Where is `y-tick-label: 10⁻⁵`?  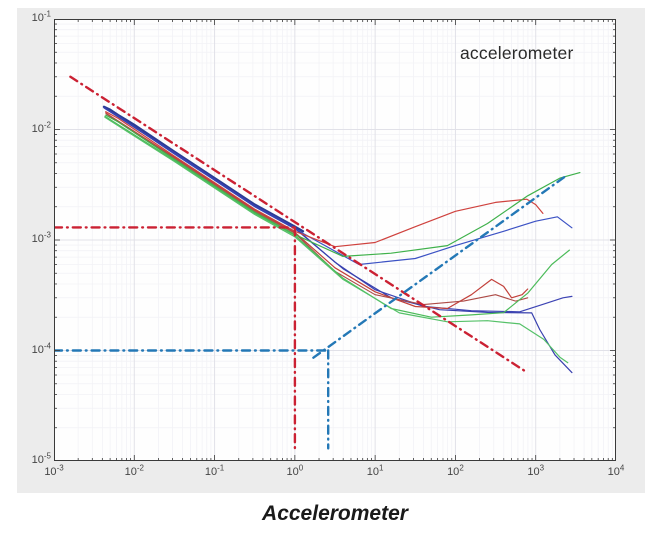 y-tick-label: 10⁻⁵ is located at coordinates (41, 458).